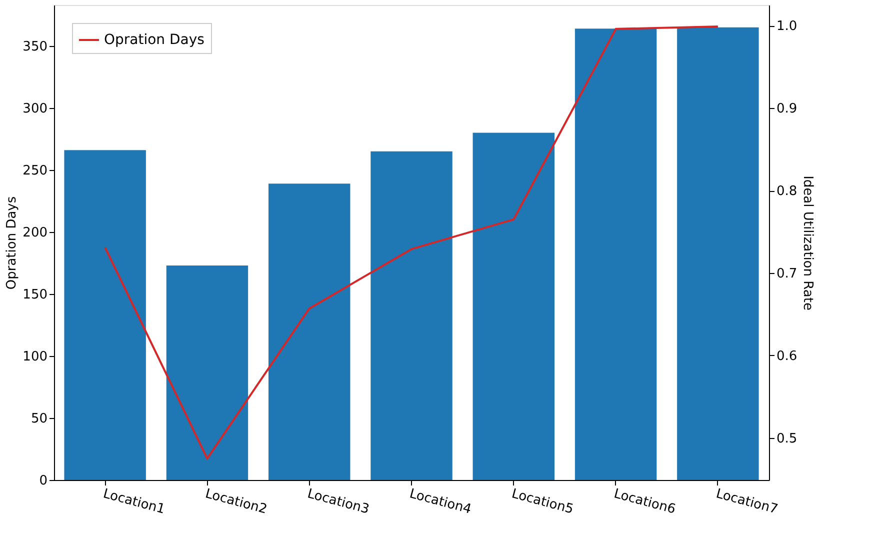 The width and height of the screenshot is (896, 545). What do you see at coordinates (35, 356) in the screenshot?
I see `y-tick-label: 100` at bounding box center [35, 356].